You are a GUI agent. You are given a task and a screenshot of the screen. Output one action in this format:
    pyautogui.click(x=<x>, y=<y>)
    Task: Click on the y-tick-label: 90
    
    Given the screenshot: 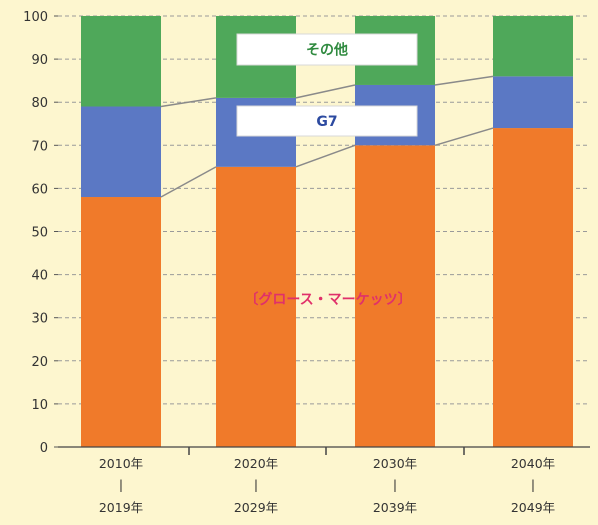 What is the action you would take?
    pyautogui.click(x=39, y=60)
    